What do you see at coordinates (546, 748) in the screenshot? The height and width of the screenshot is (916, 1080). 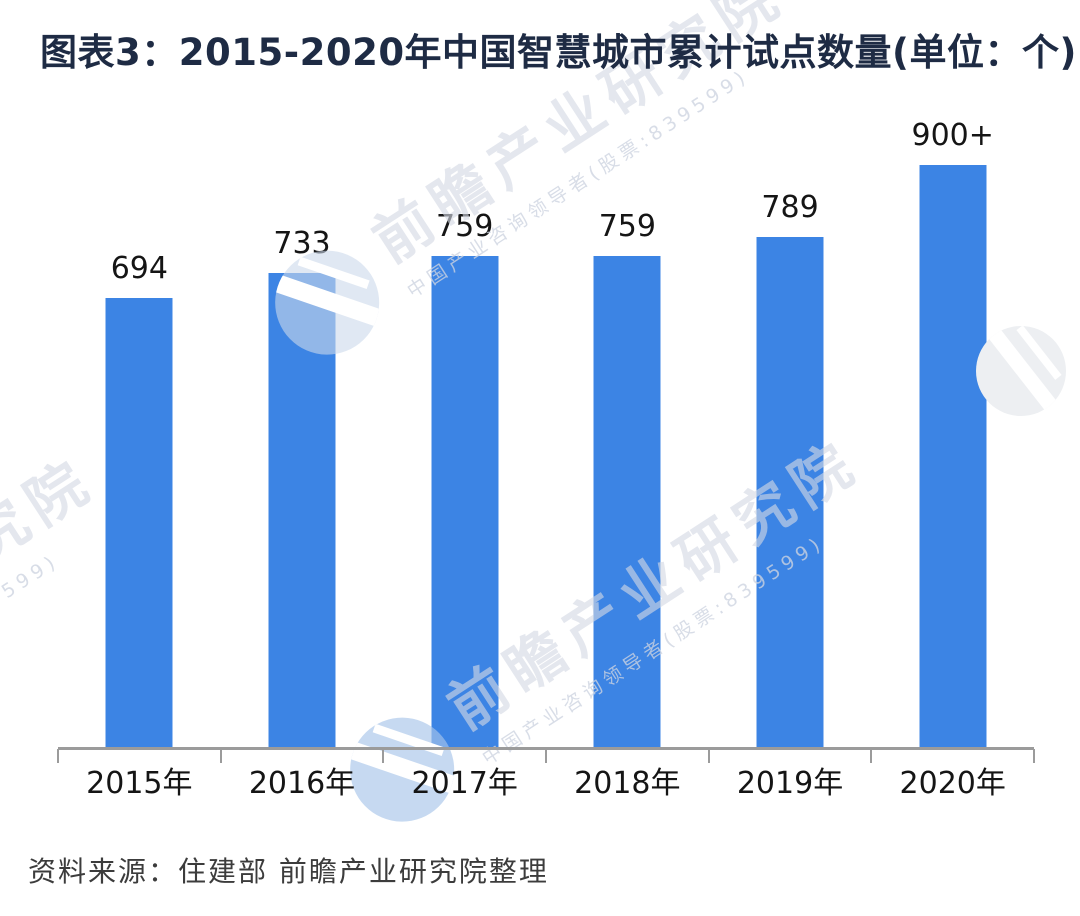 I see `x-axis-line` at bounding box center [546, 748].